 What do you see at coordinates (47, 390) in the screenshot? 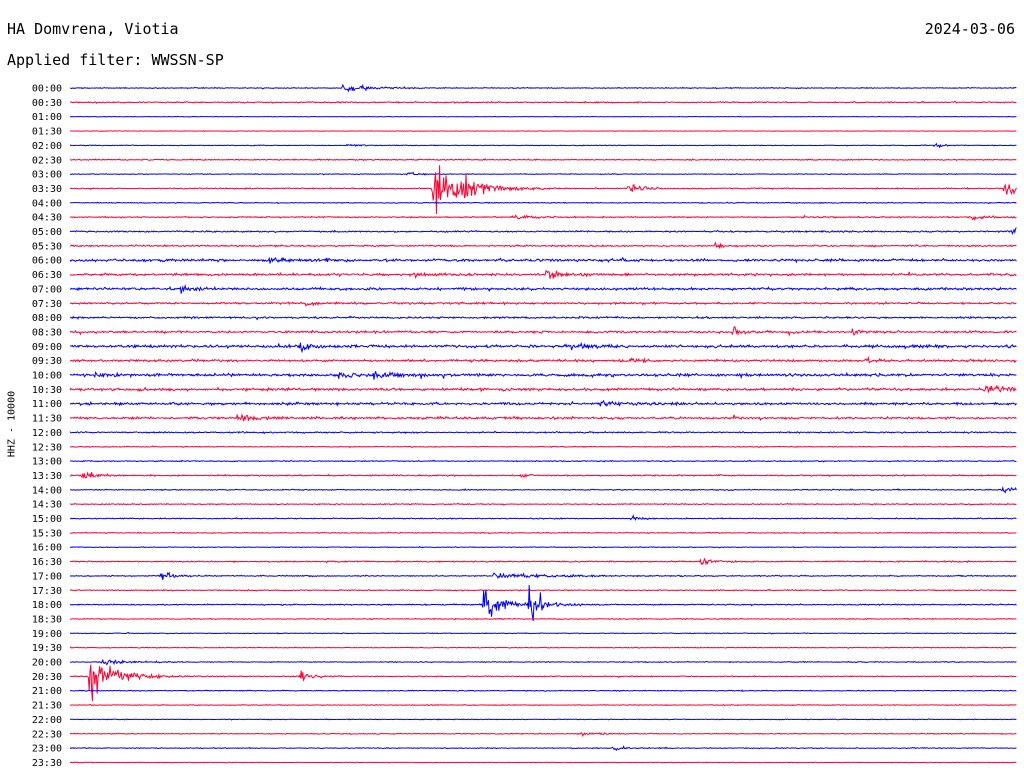
I see `row-time-label: 10:30` at bounding box center [47, 390].